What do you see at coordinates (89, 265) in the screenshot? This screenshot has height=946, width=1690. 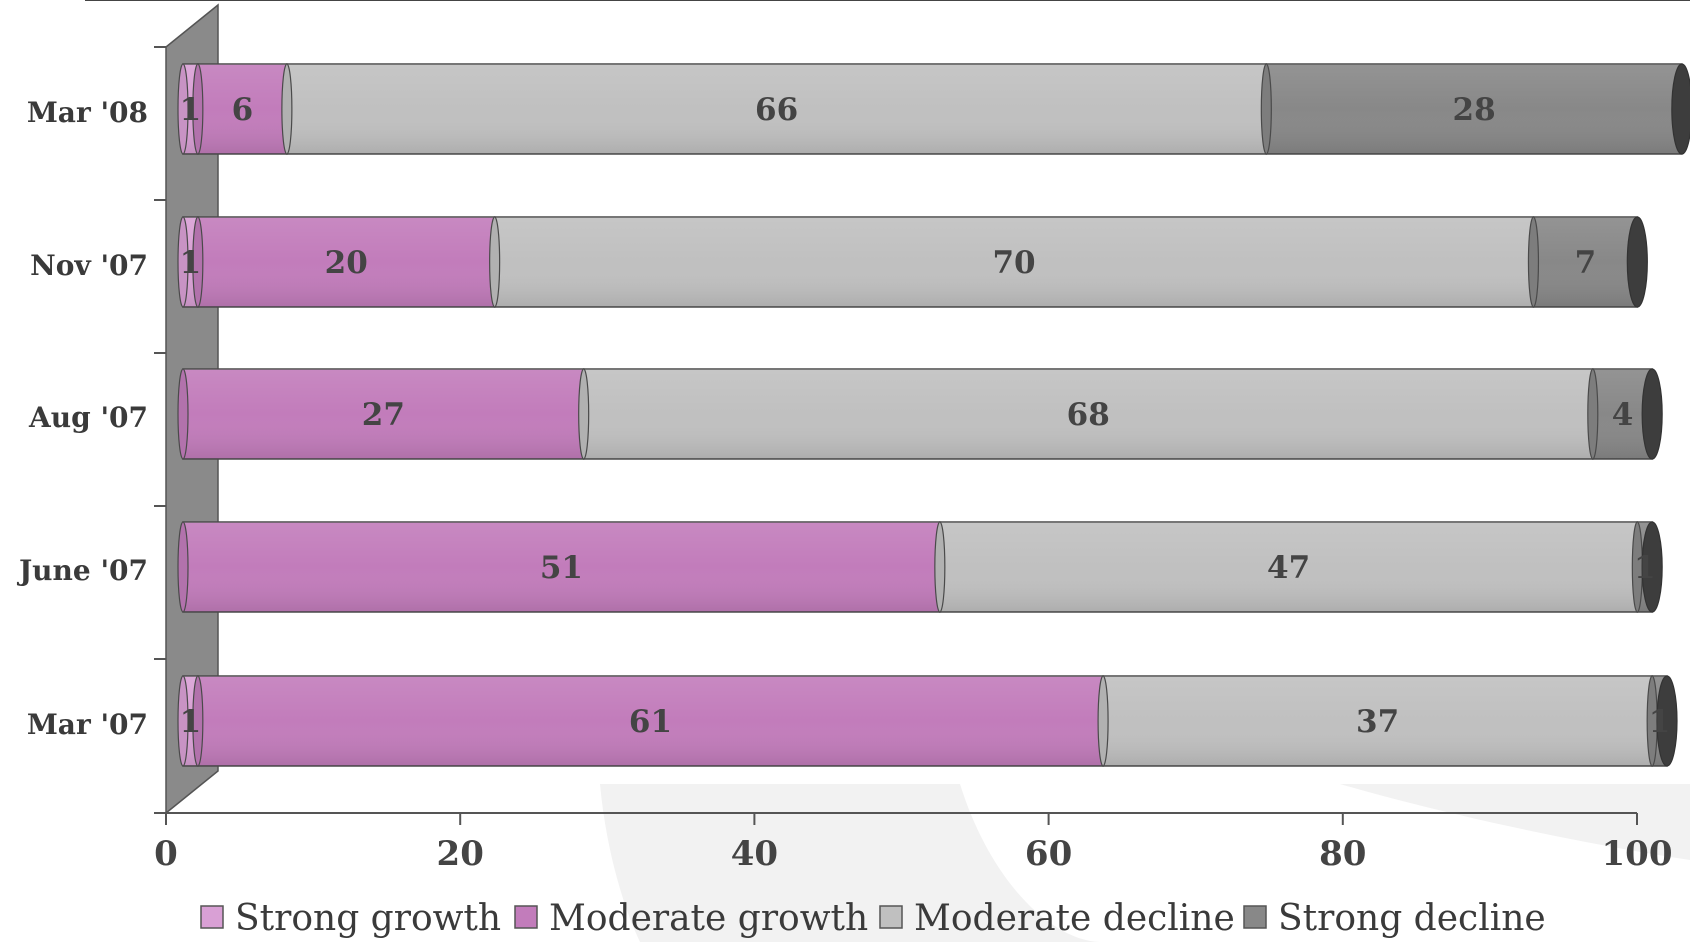 I see `category-label: Nov '07` at bounding box center [89, 265].